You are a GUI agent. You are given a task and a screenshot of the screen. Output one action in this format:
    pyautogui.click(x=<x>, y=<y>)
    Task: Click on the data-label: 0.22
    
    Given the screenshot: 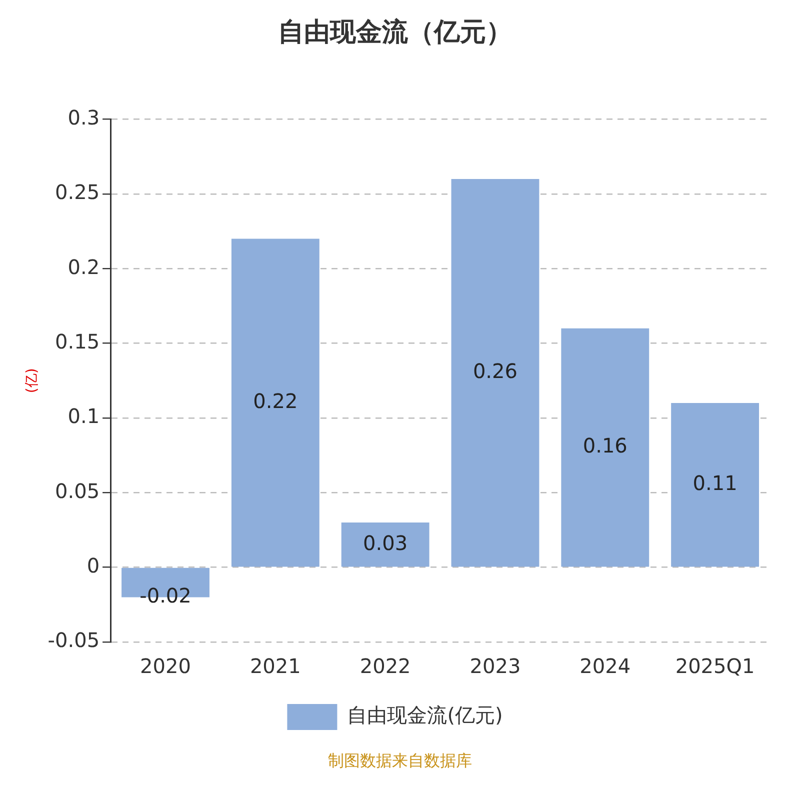 What is the action you would take?
    pyautogui.click(x=275, y=400)
    